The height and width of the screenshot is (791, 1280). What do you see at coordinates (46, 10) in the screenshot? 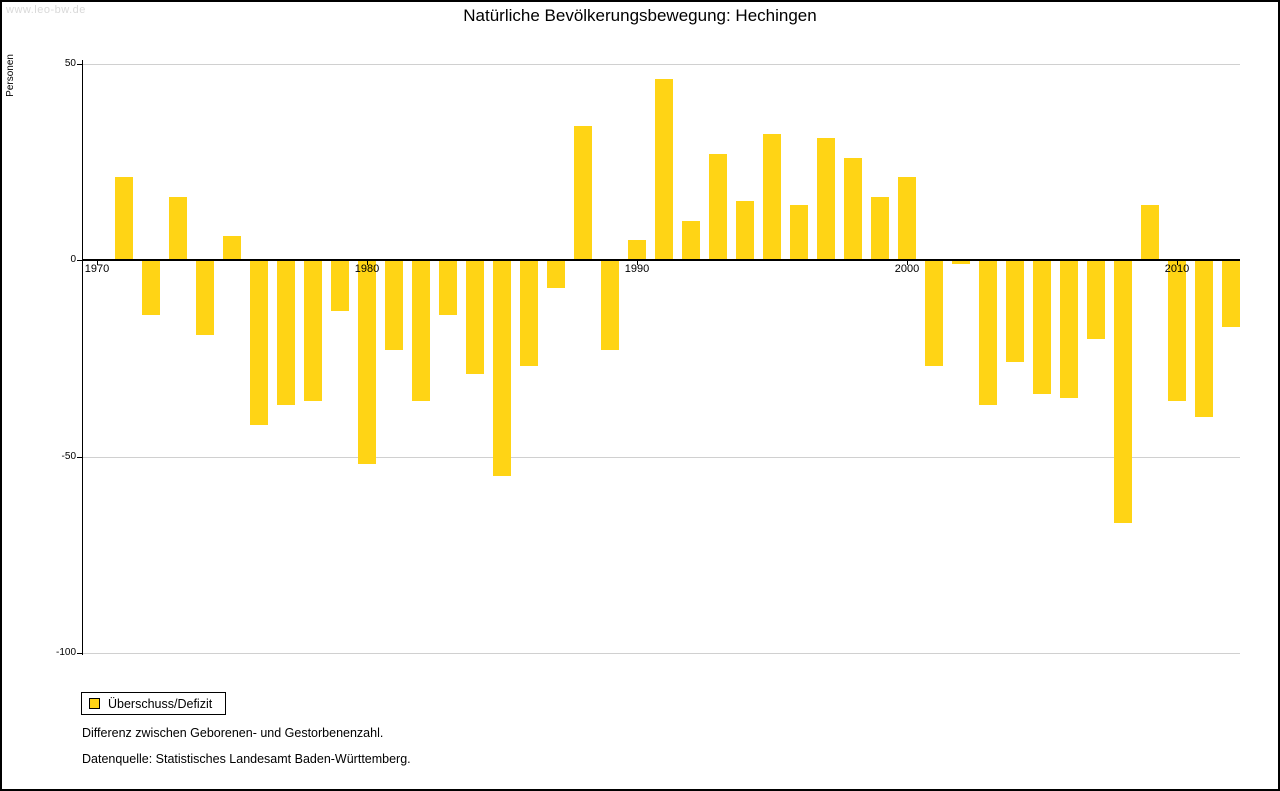
I see `watermark: www.leo-bw.de` at bounding box center [46, 10].